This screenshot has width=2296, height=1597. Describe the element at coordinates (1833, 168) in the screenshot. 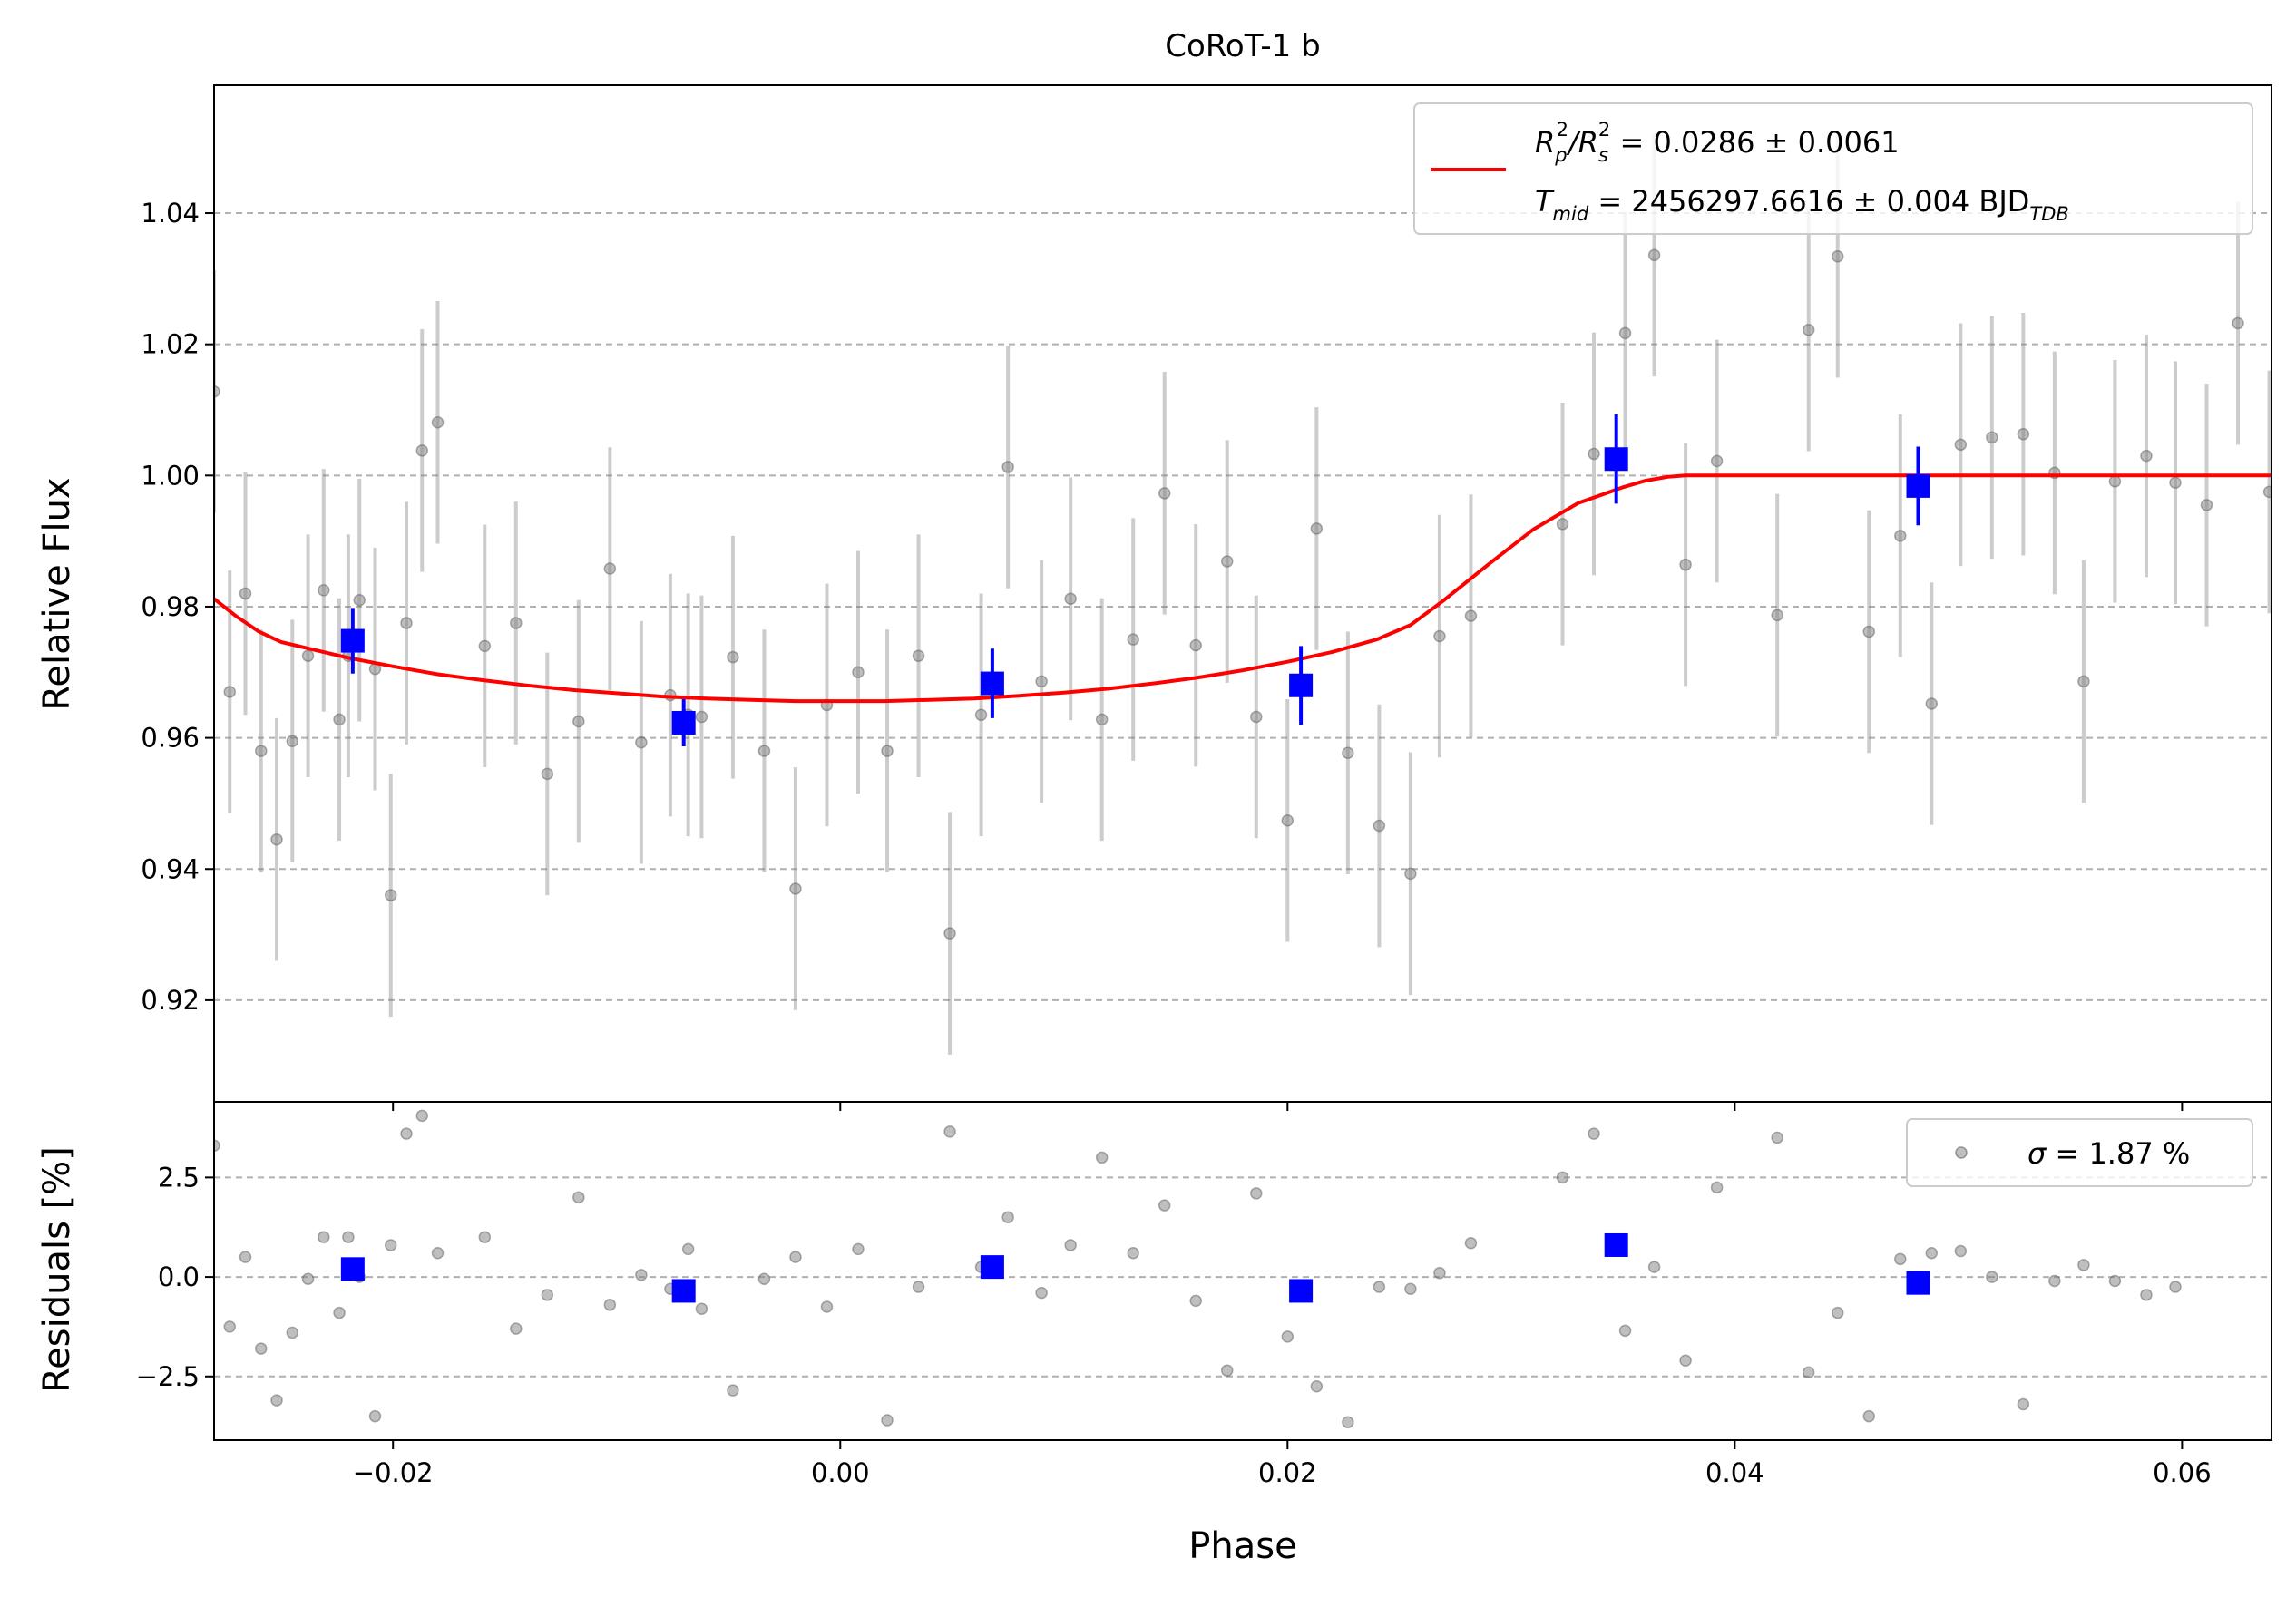

I see `main-legend-box` at that location.